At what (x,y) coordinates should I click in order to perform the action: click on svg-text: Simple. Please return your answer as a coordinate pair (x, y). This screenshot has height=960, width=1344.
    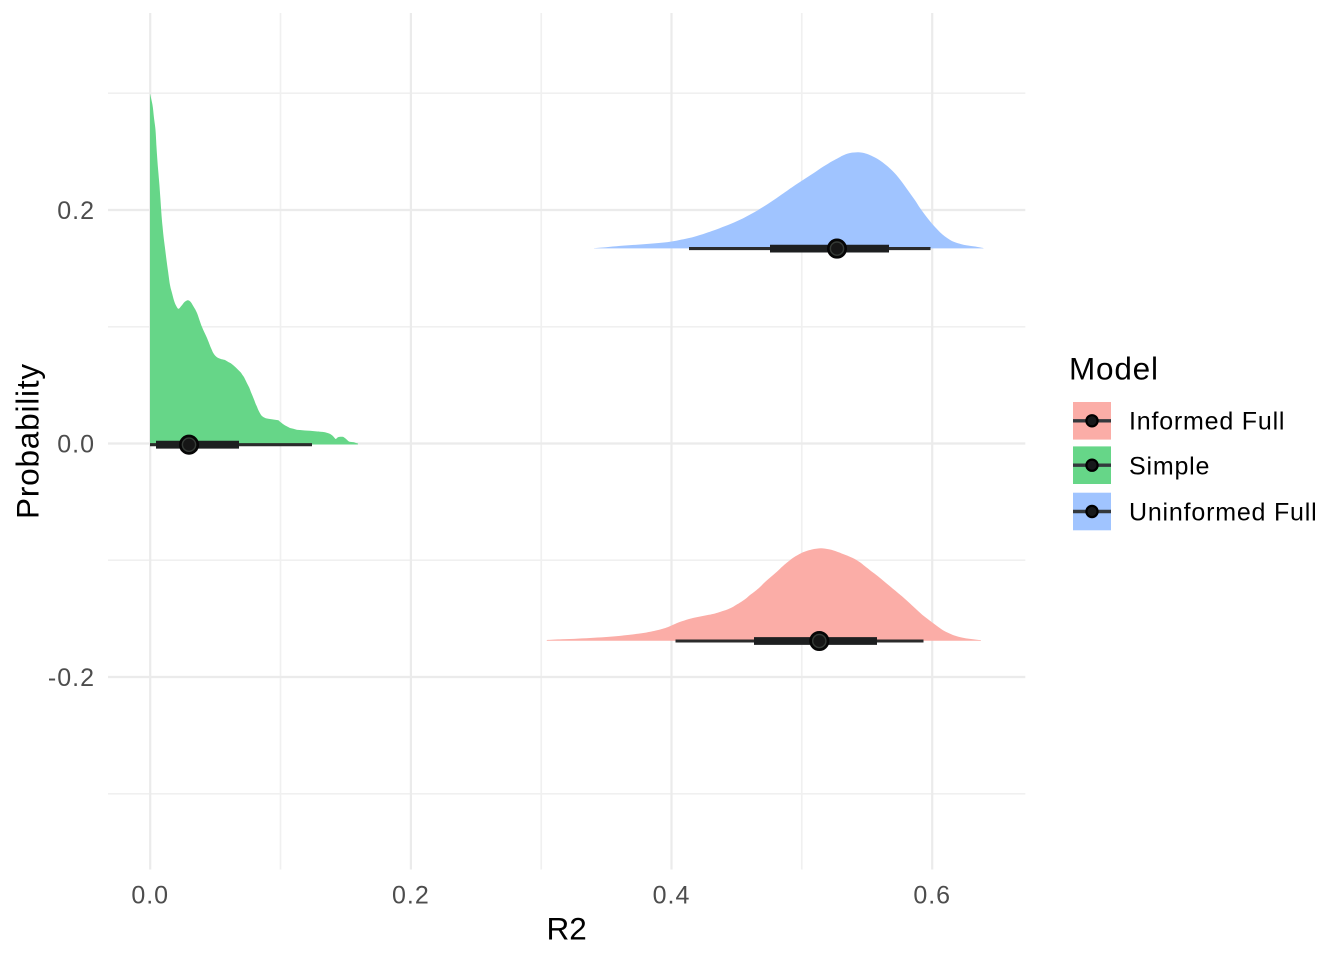
    Looking at the image, I should click on (1169, 466).